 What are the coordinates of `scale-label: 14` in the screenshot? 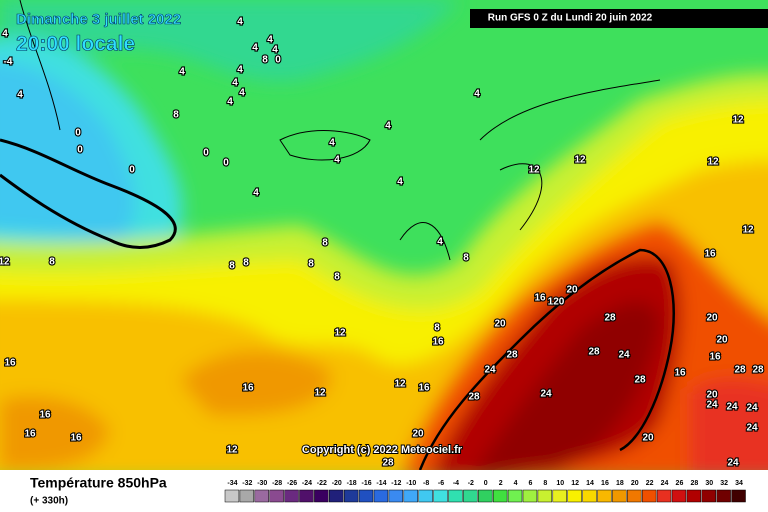 It's located at (590, 483).